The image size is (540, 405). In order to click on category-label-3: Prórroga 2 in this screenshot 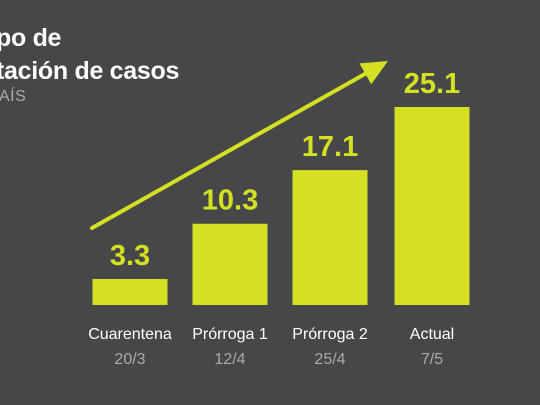, I will do `click(330, 334)`.